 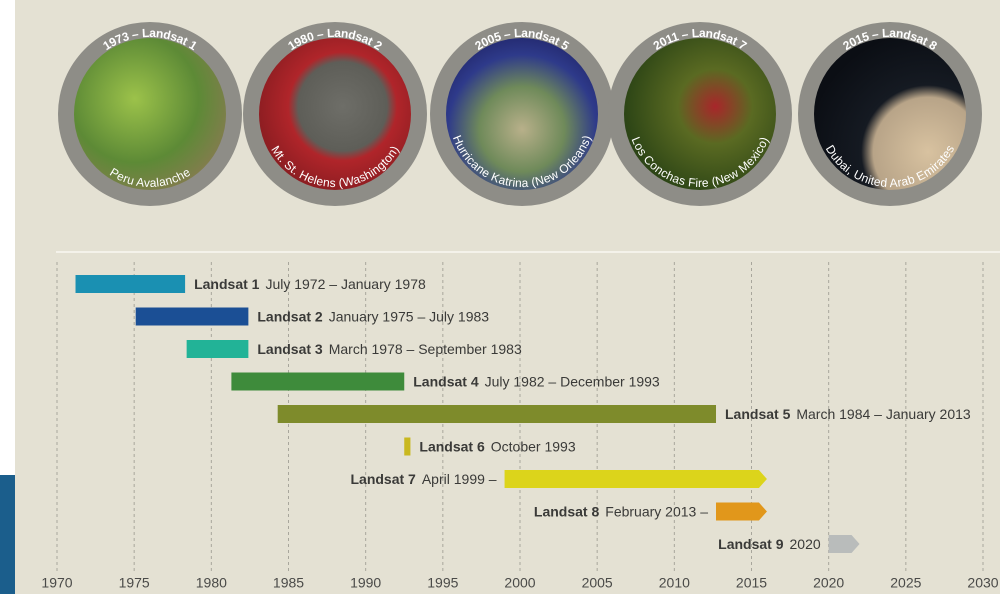 I want to click on mission-label: Landsat 6 October 1993, so click(x=497, y=446).